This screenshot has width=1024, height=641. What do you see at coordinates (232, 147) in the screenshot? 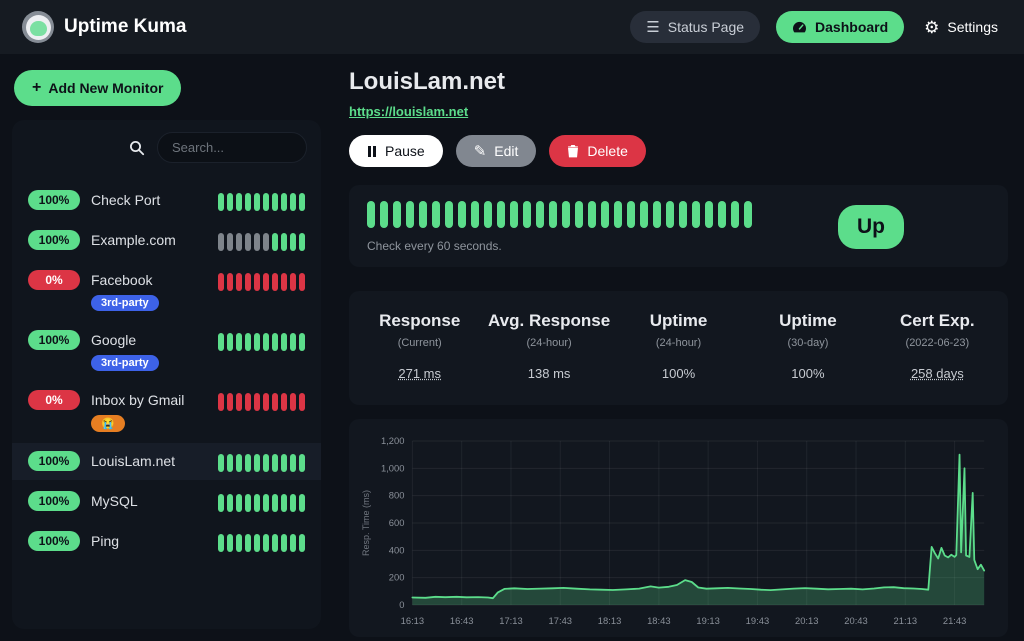
I see `search-input` at bounding box center [232, 147].